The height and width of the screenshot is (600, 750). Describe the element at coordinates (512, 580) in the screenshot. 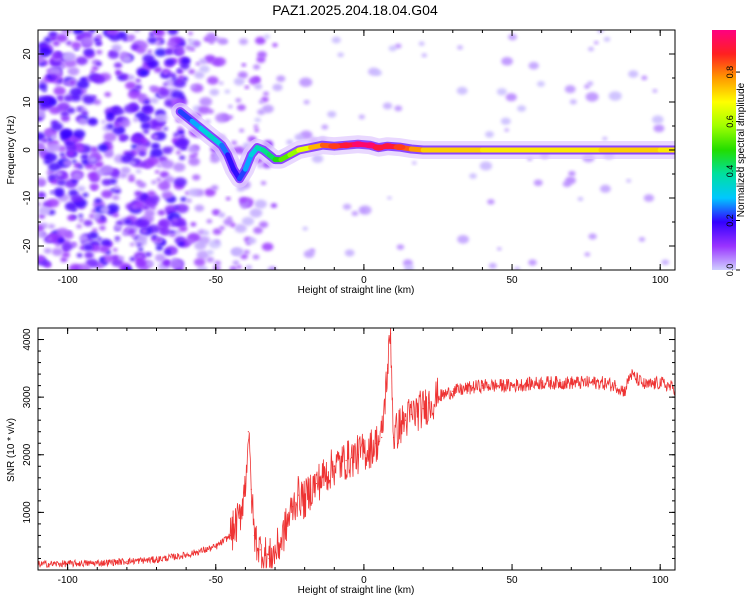

I see `x-tick-label: 50` at that location.